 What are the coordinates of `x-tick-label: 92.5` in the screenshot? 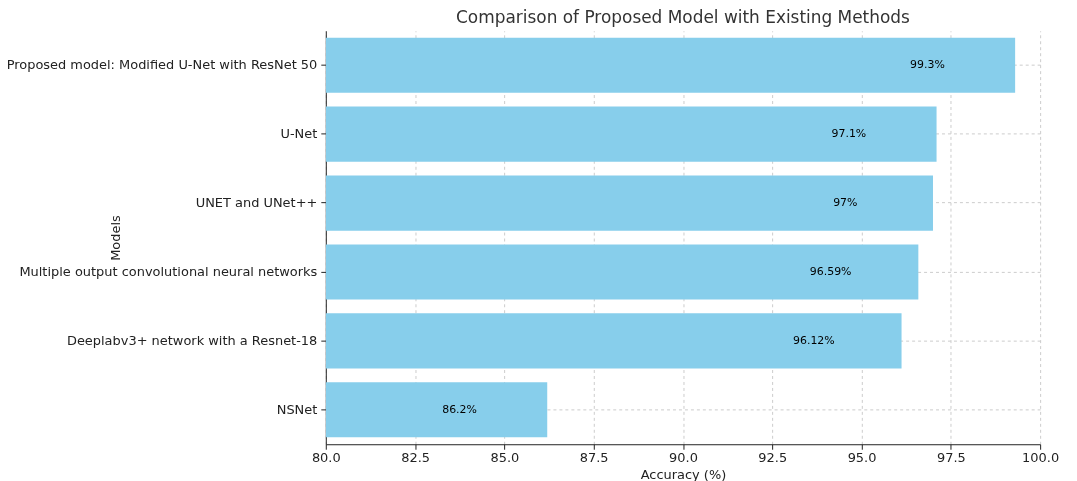 It's located at (773, 457).